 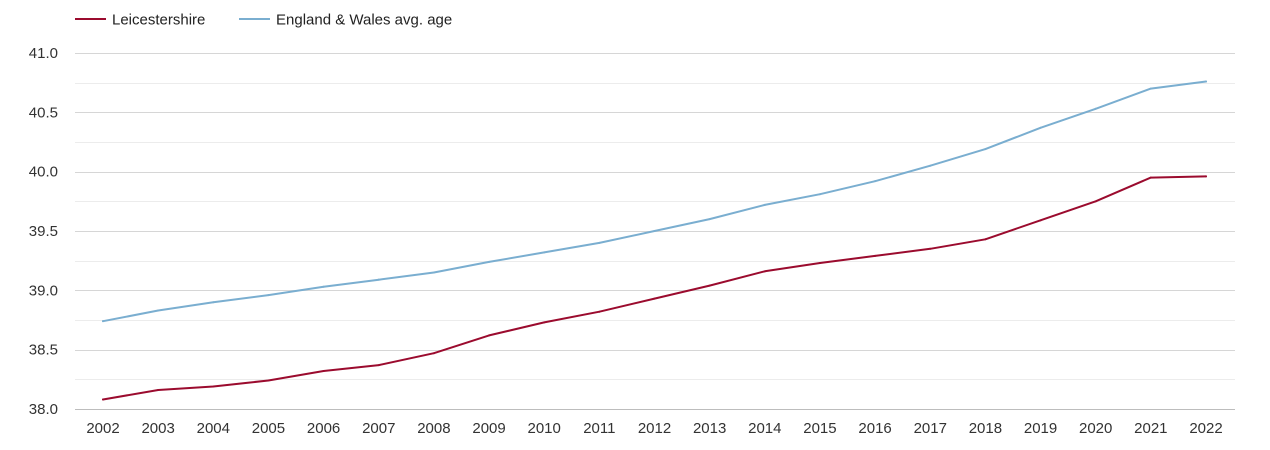 I want to click on x-tick-label: 2020, so click(x=1095, y=428).